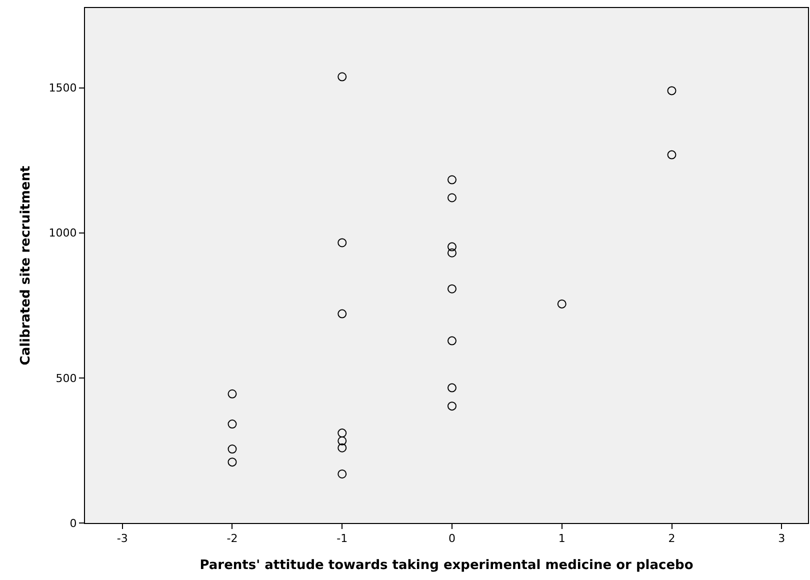 The image size is (810, 580). Describe the element at coordinates (62, 233) in the screenshot. I see `y-tick-label: 1000` at that location.